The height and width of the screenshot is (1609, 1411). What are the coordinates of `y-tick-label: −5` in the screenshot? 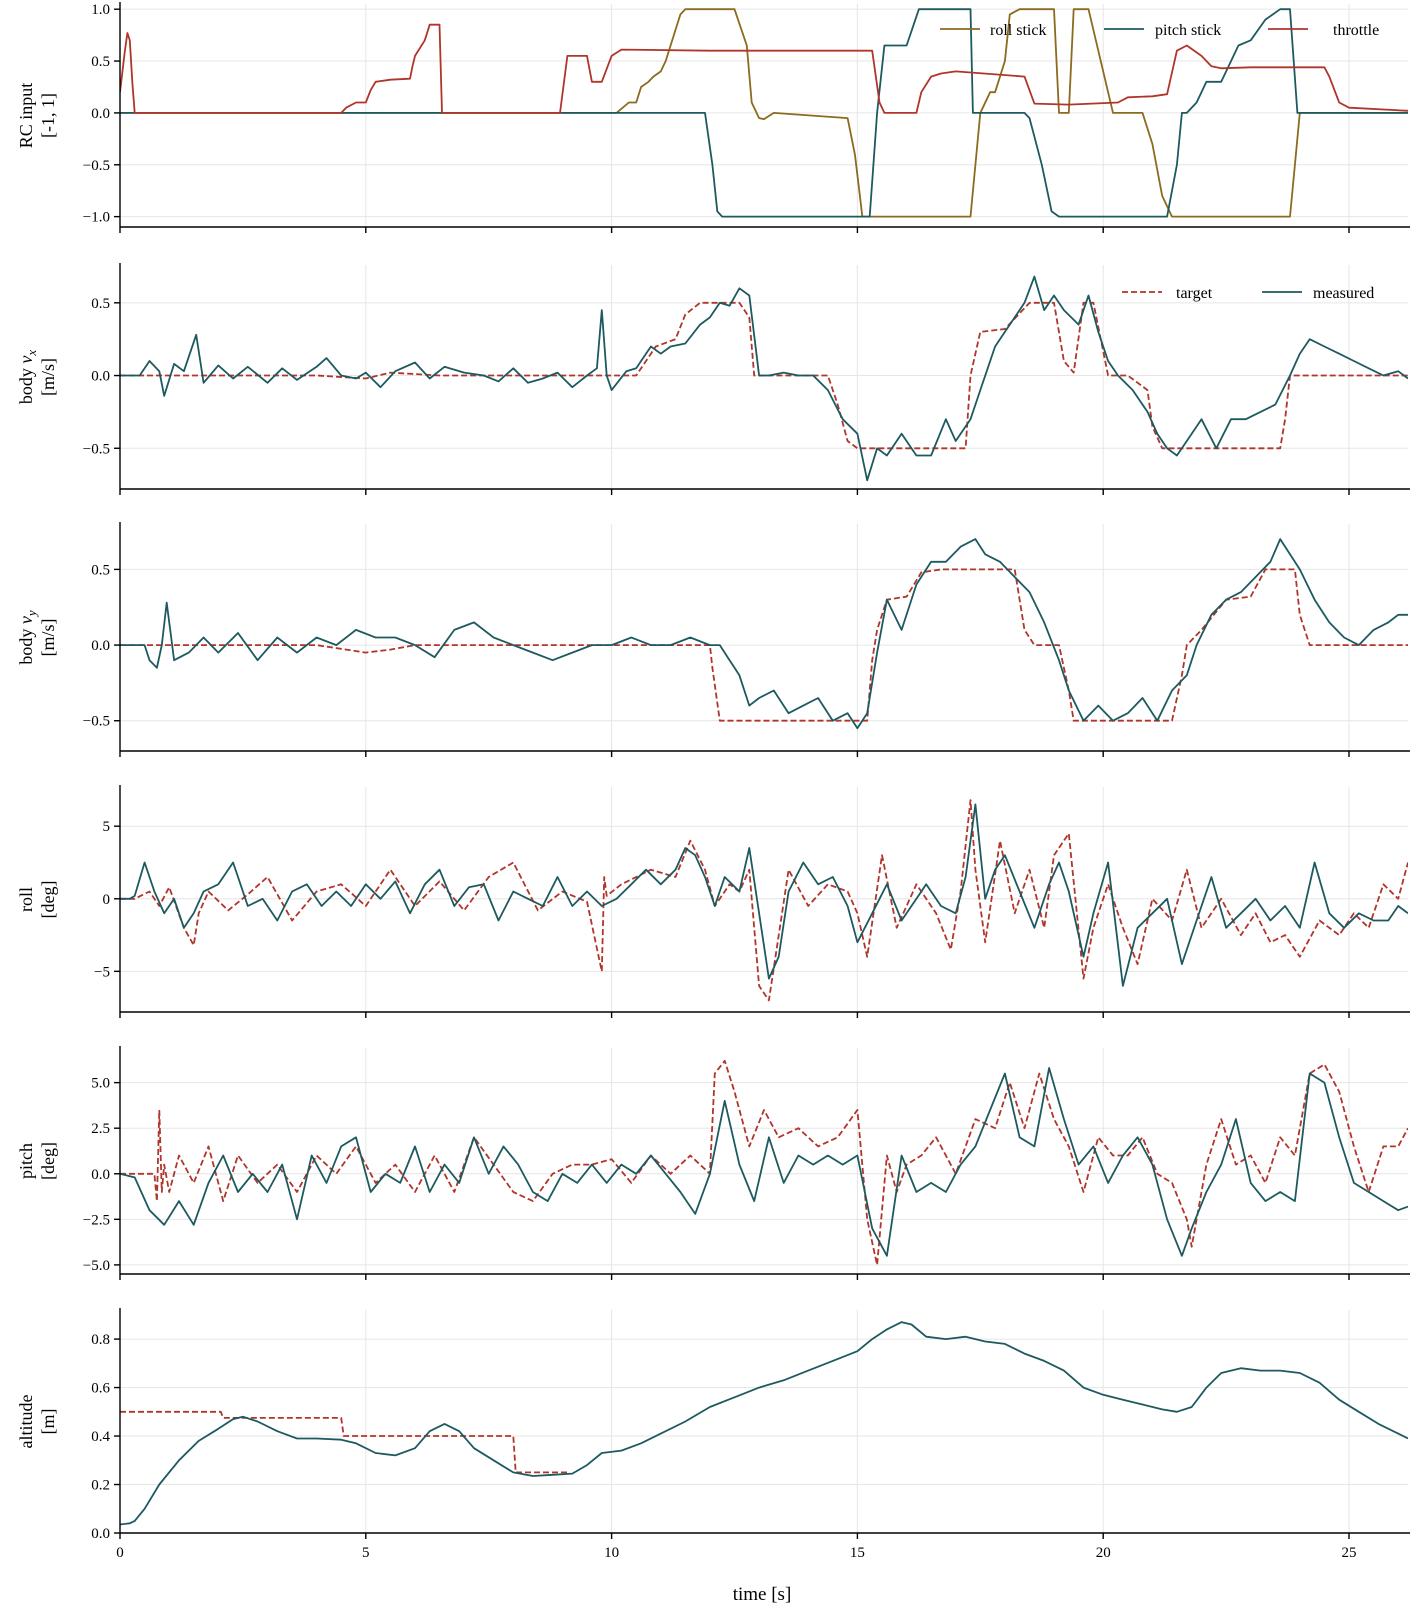 It's located at (102, 972).